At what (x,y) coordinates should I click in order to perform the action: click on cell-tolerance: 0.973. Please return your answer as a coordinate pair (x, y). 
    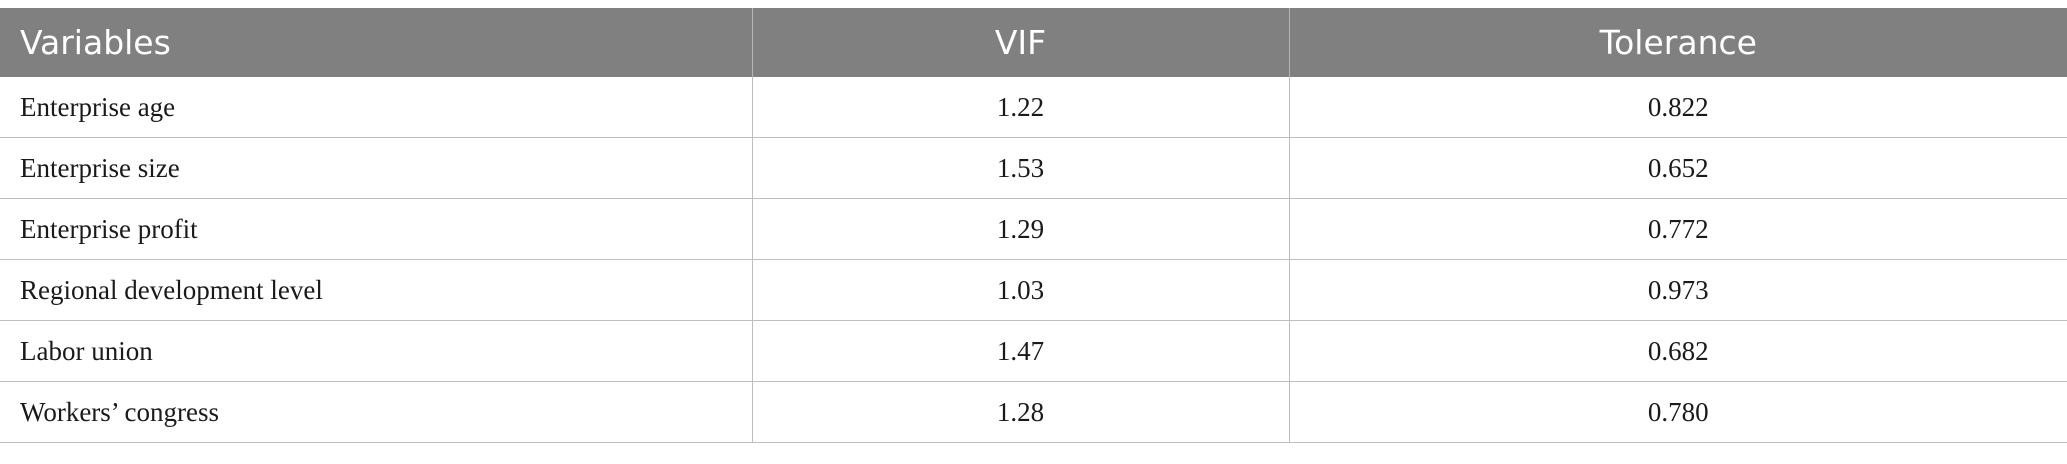
    Looking at the image, I should click on (1678, 290).